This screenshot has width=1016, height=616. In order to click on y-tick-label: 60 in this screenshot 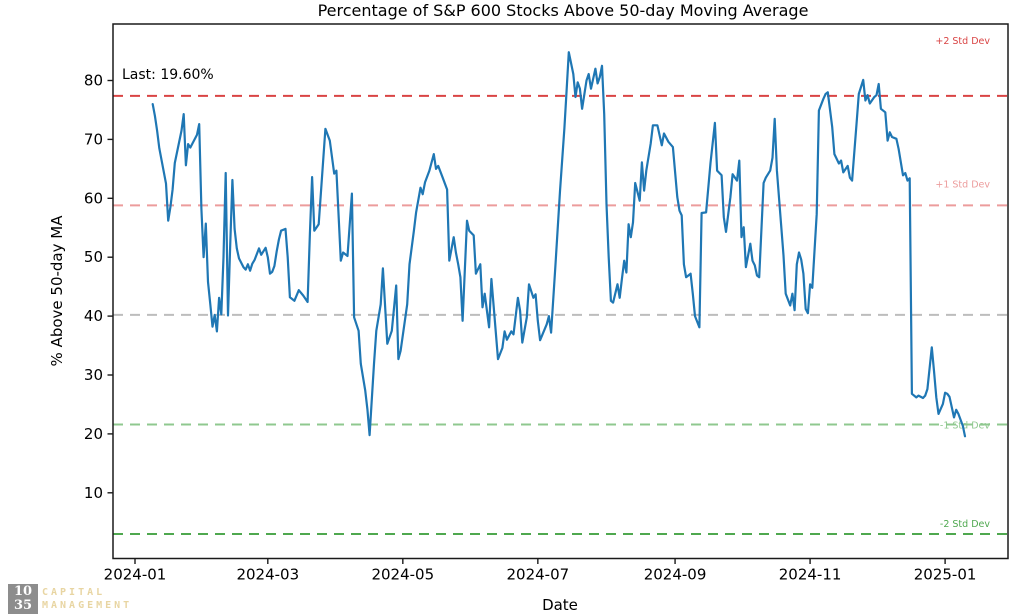, I will do `click(93, 198)`.